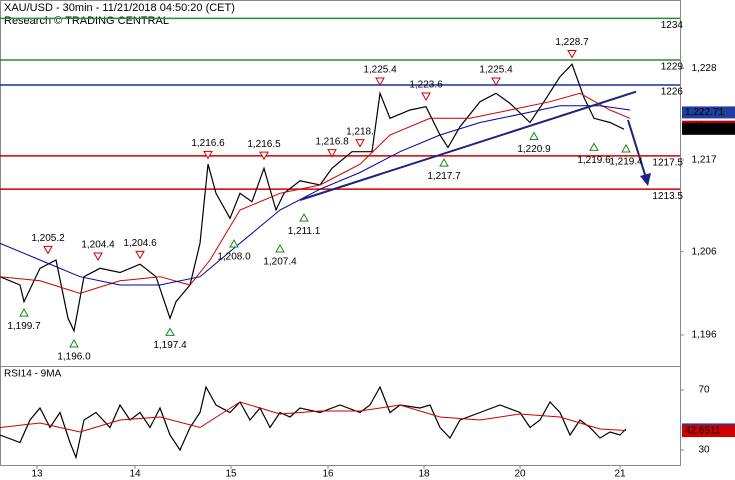  I want to click on average-line, so click(313, 417).